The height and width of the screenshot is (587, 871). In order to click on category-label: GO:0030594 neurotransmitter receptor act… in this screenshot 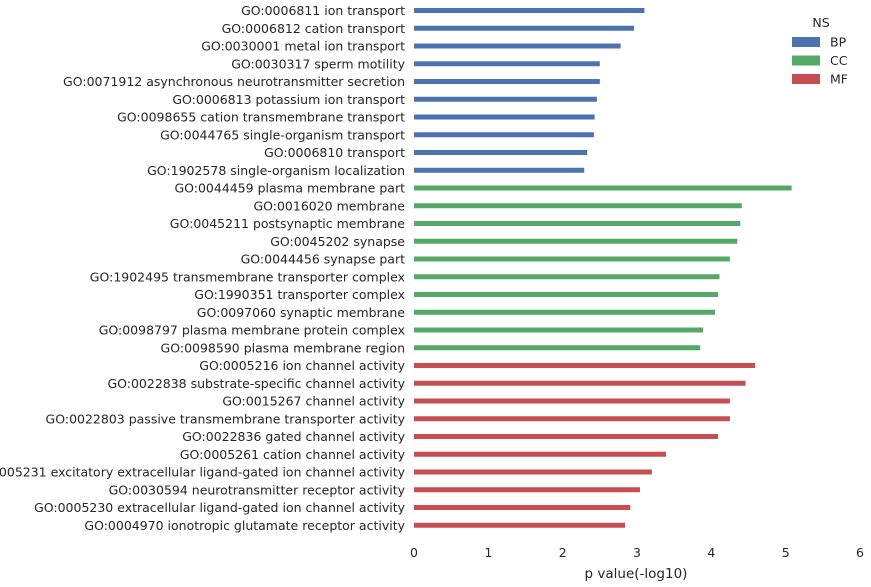, I will do `click(257, 489)`.